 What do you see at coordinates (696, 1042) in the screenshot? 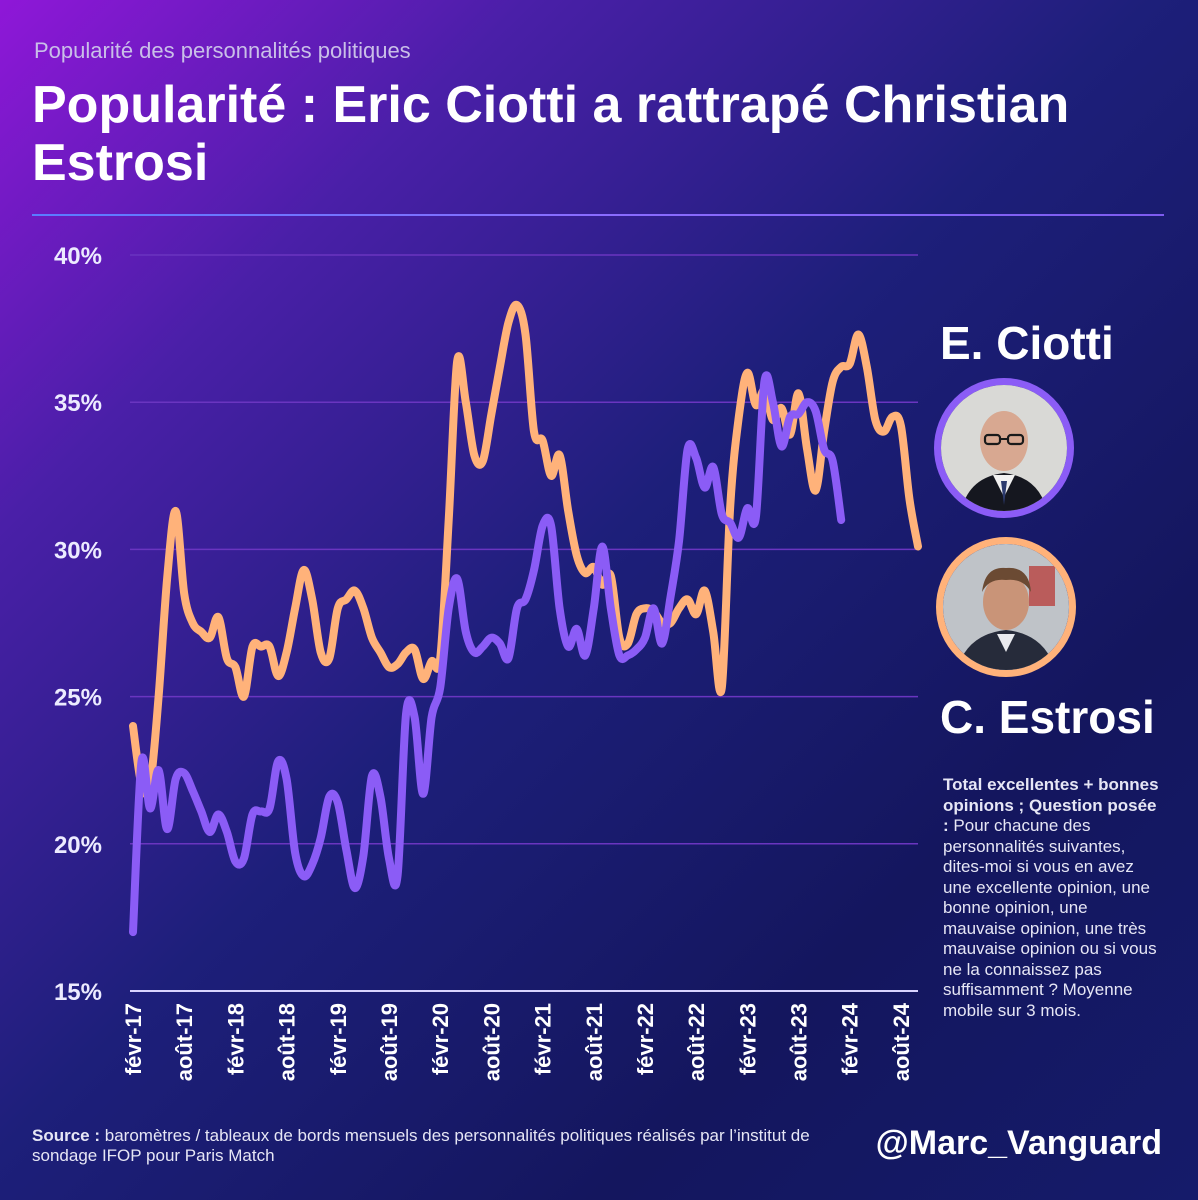
I see `x-tick-label: août-22` at bounding box center [696, 1042].